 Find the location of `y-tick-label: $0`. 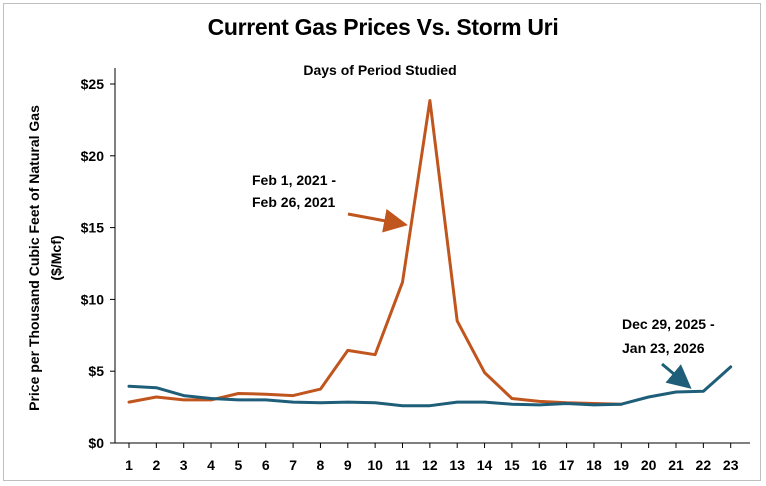

y-tick-label: $0 is located at coordinates (96, 443).